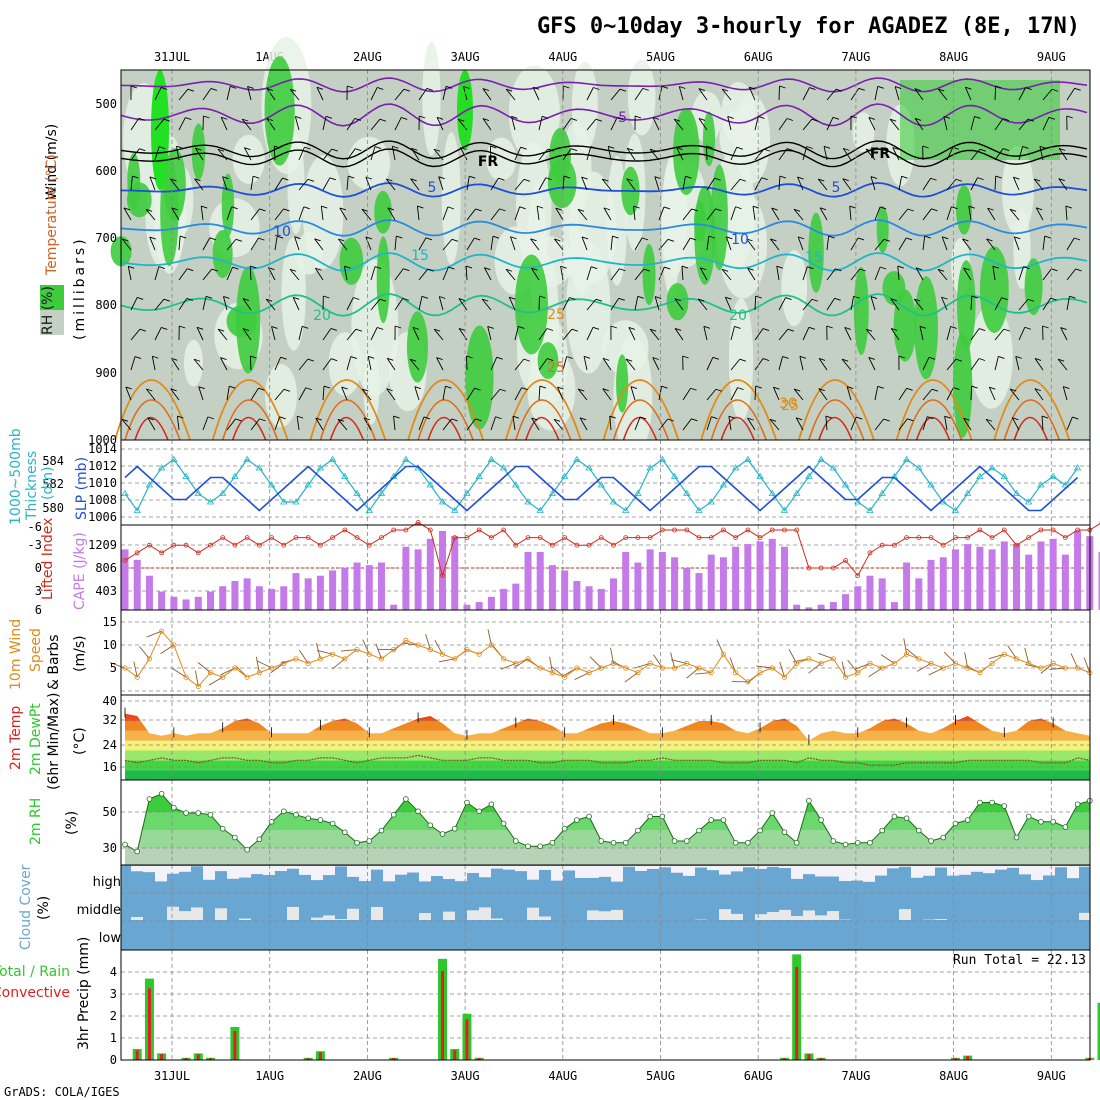 The height and width of the screenshot is (1100, 1100). I want to click on freezing-contour, so click(604, 158).